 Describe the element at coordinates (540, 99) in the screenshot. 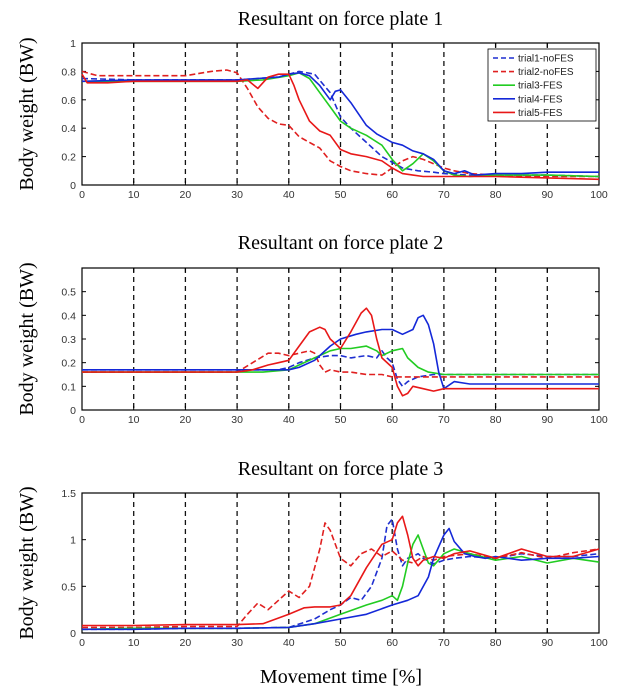

I see `legend-label-trial4-fes: trial4-FES` at that location.